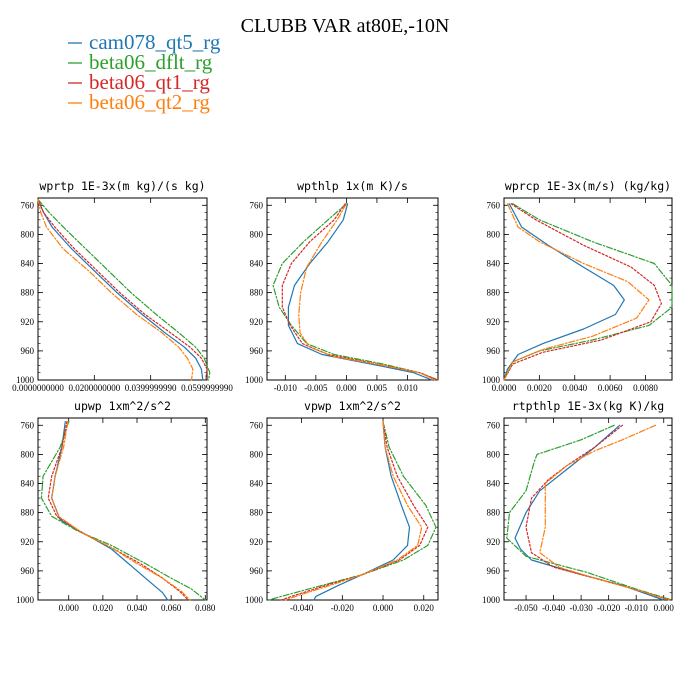 This screenshot has width=700, height=700. What do you see at coordinates (581, 608) in the screenshot?
I see `x-tick-label: -0.030` at bounding box center [581, 608].